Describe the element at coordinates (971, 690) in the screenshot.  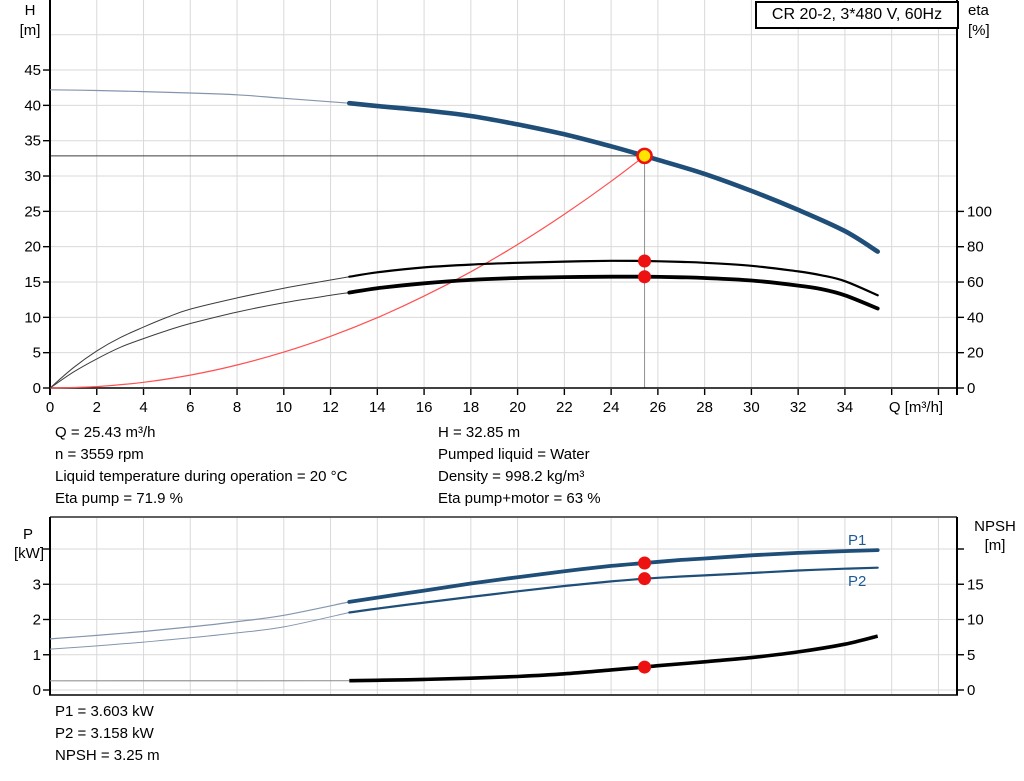
I see `npsh-tick-label: 0` at that location.